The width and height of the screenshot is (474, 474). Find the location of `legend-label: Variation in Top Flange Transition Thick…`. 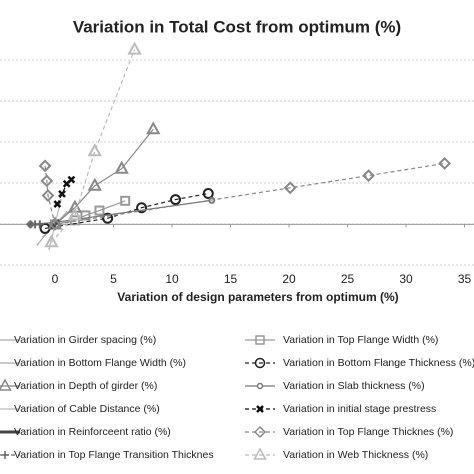

legend-label: Variation in Top Flange Transition Thick… is located at coordinates (114, 455).